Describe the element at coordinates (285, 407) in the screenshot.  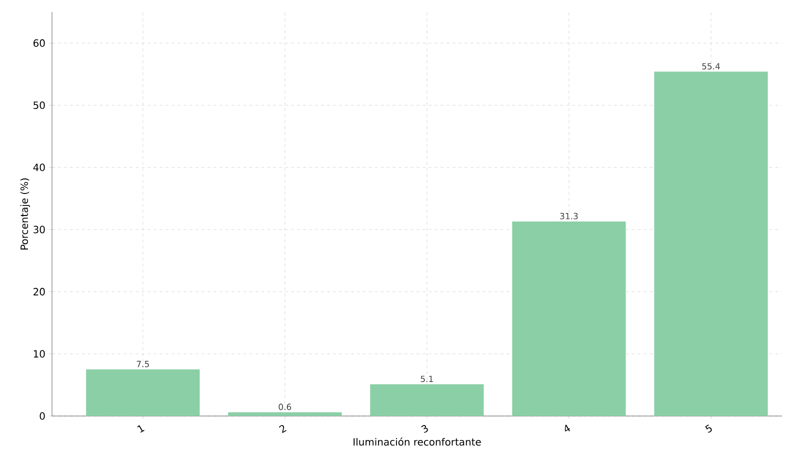
I see `data-label: 0.6` at that location.